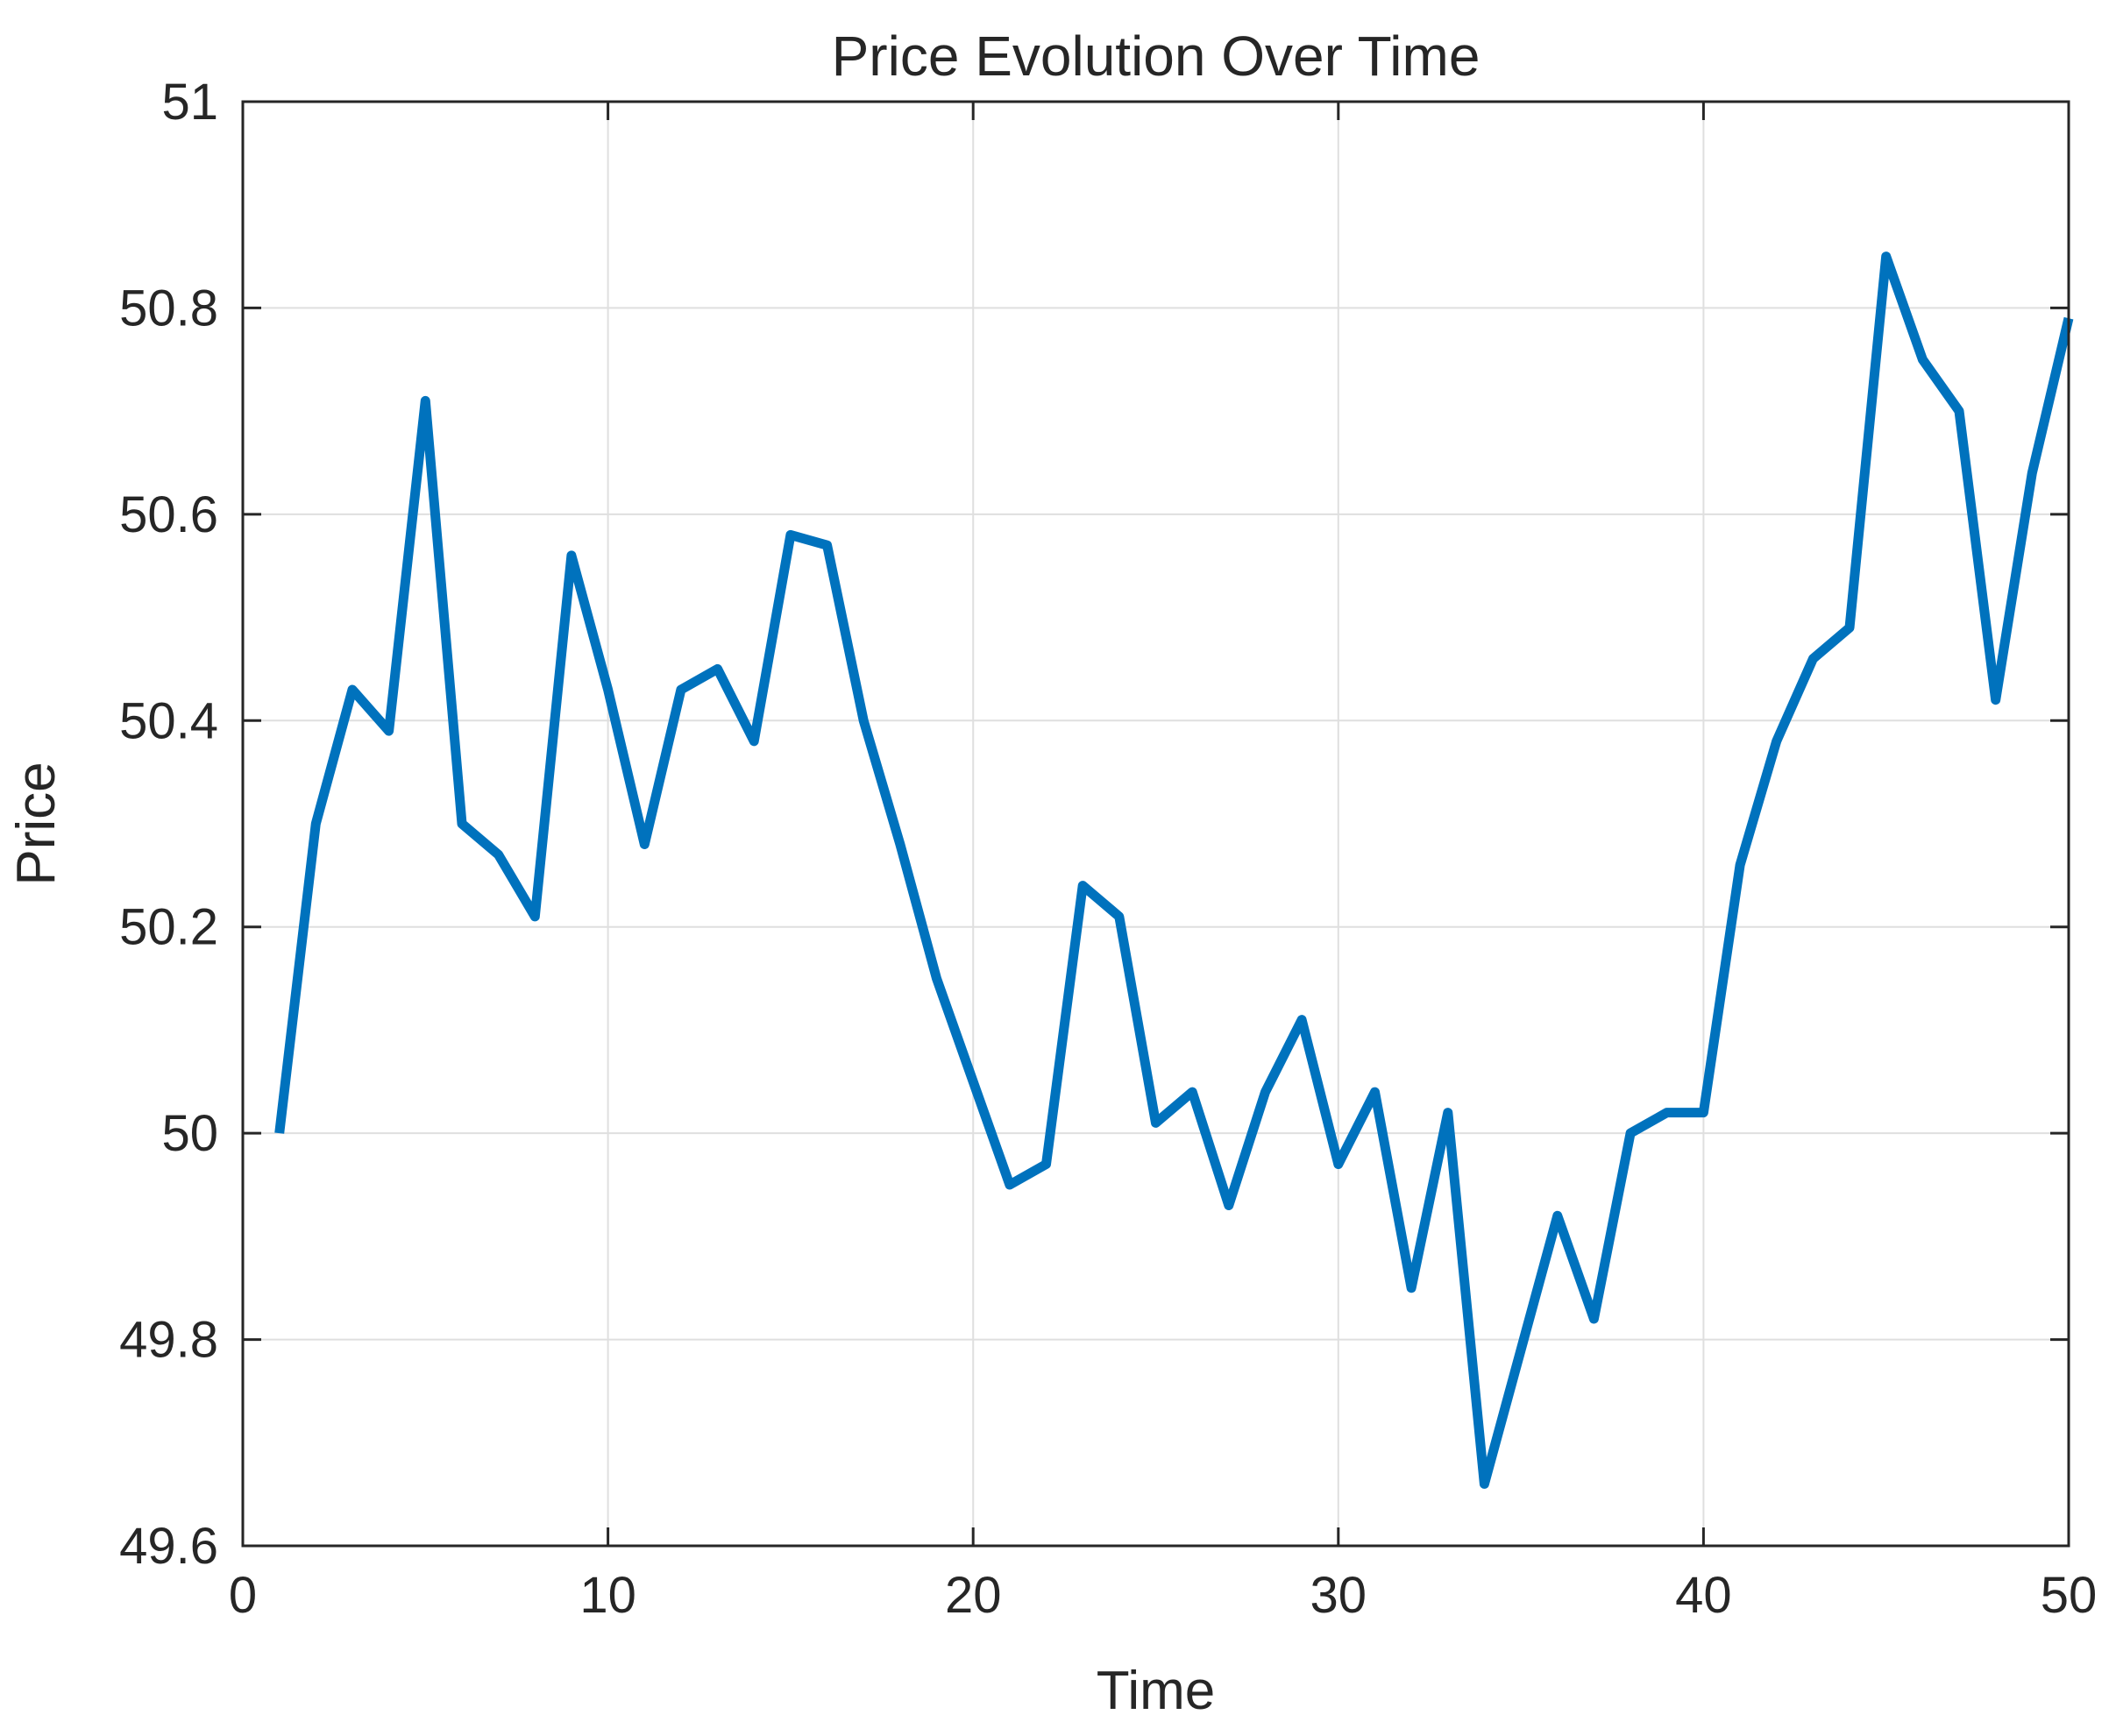 Image resolution: width=2116 pixels, height=1736 pixels. Describe the element at coordinates (2069, 1595) in the screenshot. I see `x-tick-label: 50` at that location.